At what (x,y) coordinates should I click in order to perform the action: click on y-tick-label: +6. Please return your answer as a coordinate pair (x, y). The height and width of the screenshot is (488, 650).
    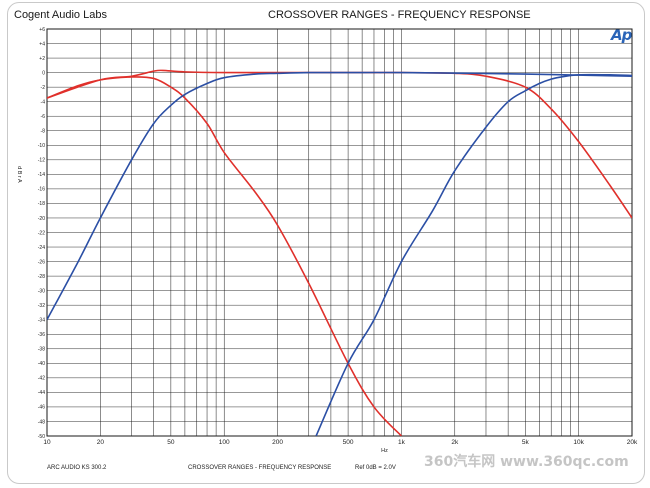
    Looking at the image, I should click on (42, 30).